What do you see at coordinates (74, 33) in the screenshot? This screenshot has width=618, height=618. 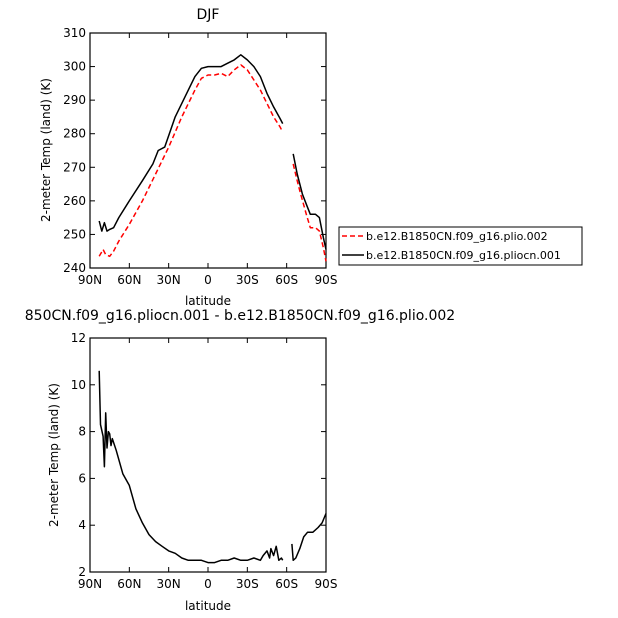 I see `y-tick-label: 310` at bounding box center [74, 33].